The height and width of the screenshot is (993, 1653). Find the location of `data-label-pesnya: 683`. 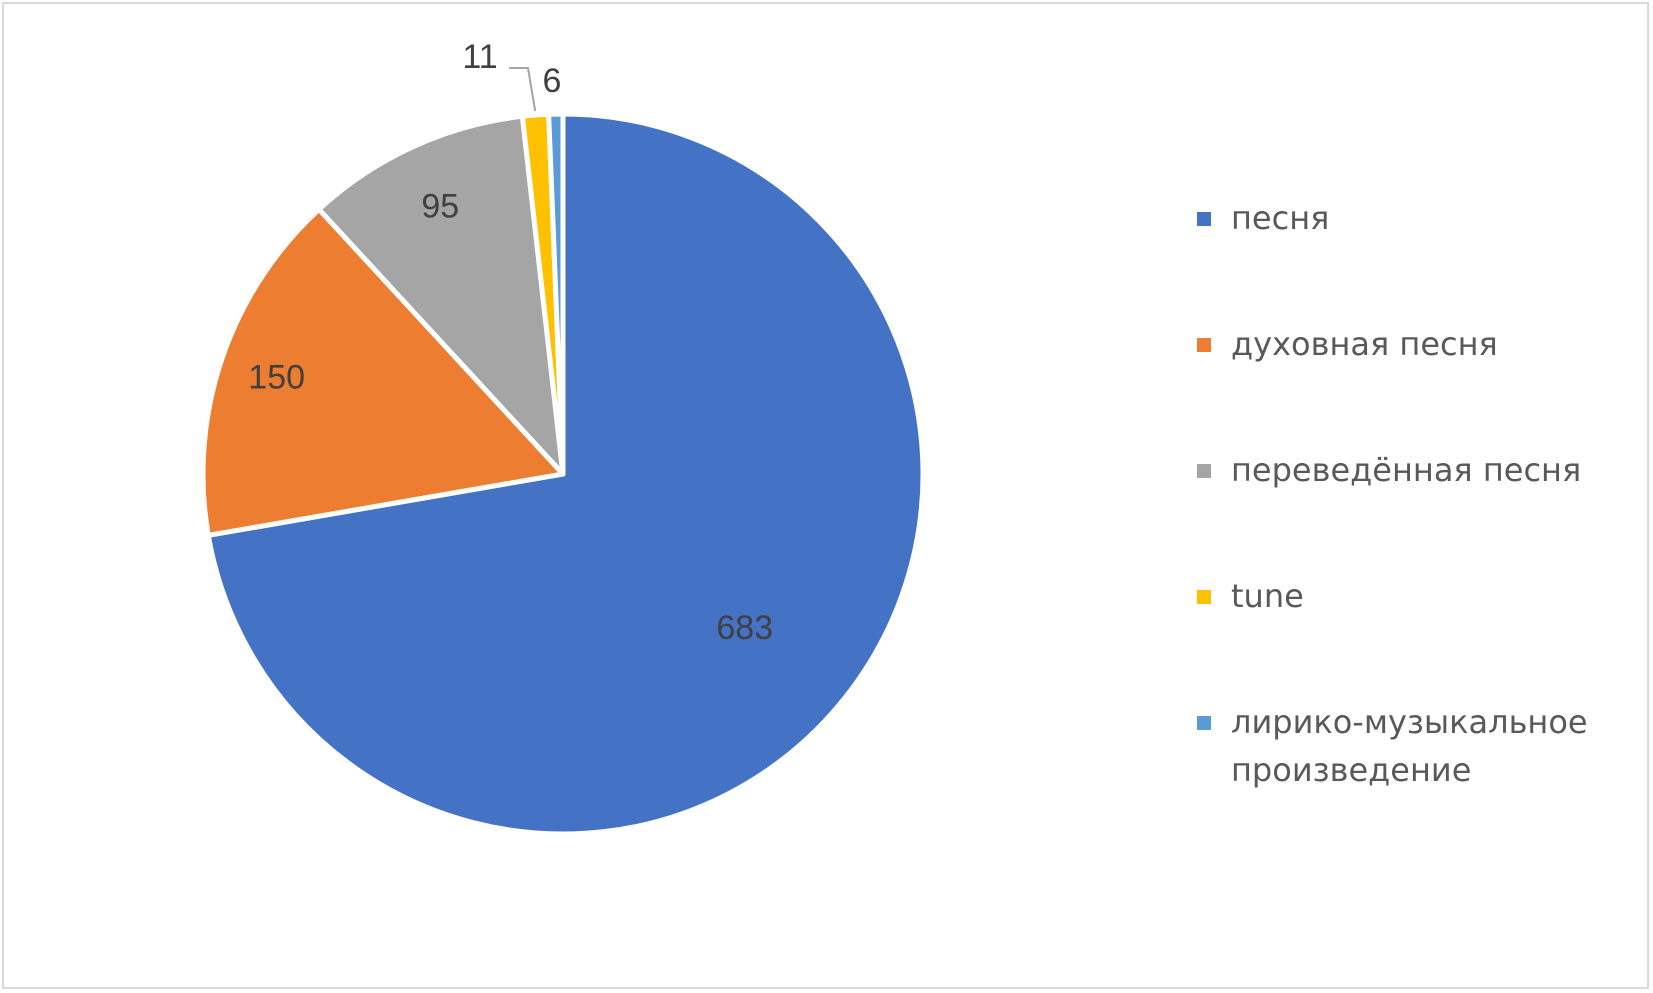

data-label-pesnya: 683 is located at coordinates (744, 628).